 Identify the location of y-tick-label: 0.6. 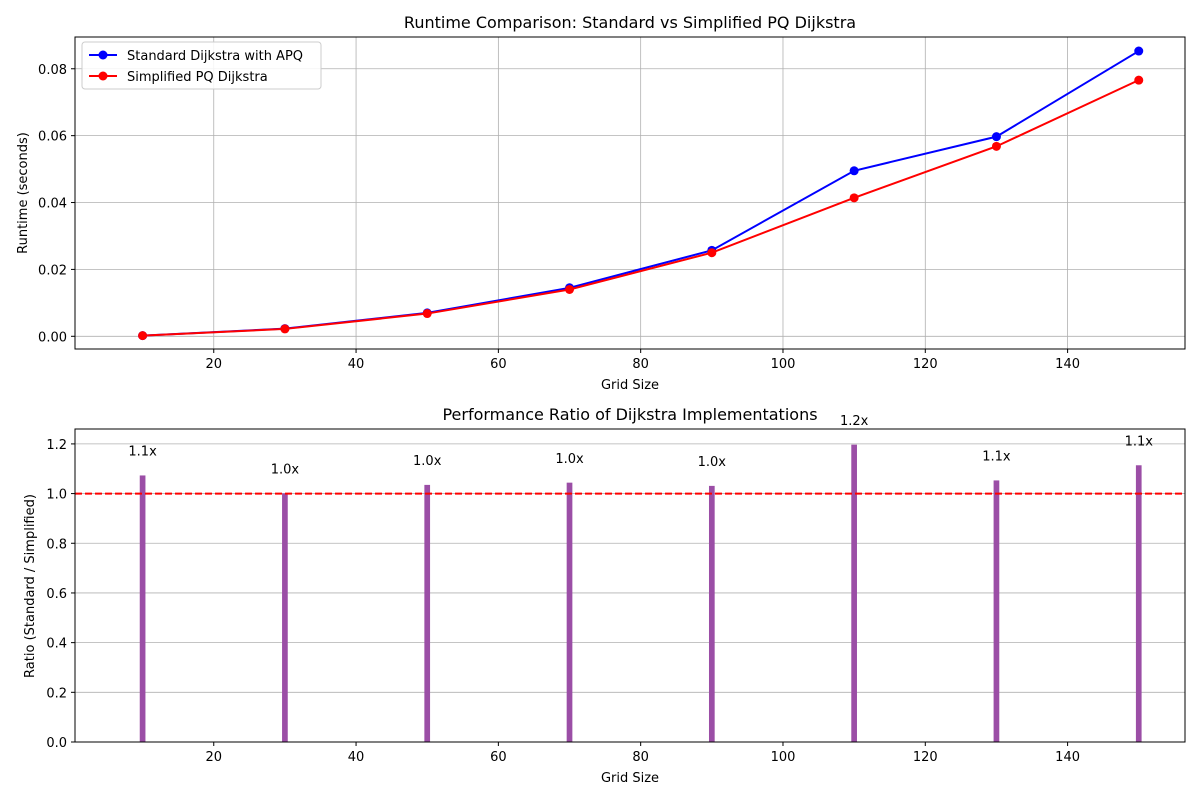
(56, 594).